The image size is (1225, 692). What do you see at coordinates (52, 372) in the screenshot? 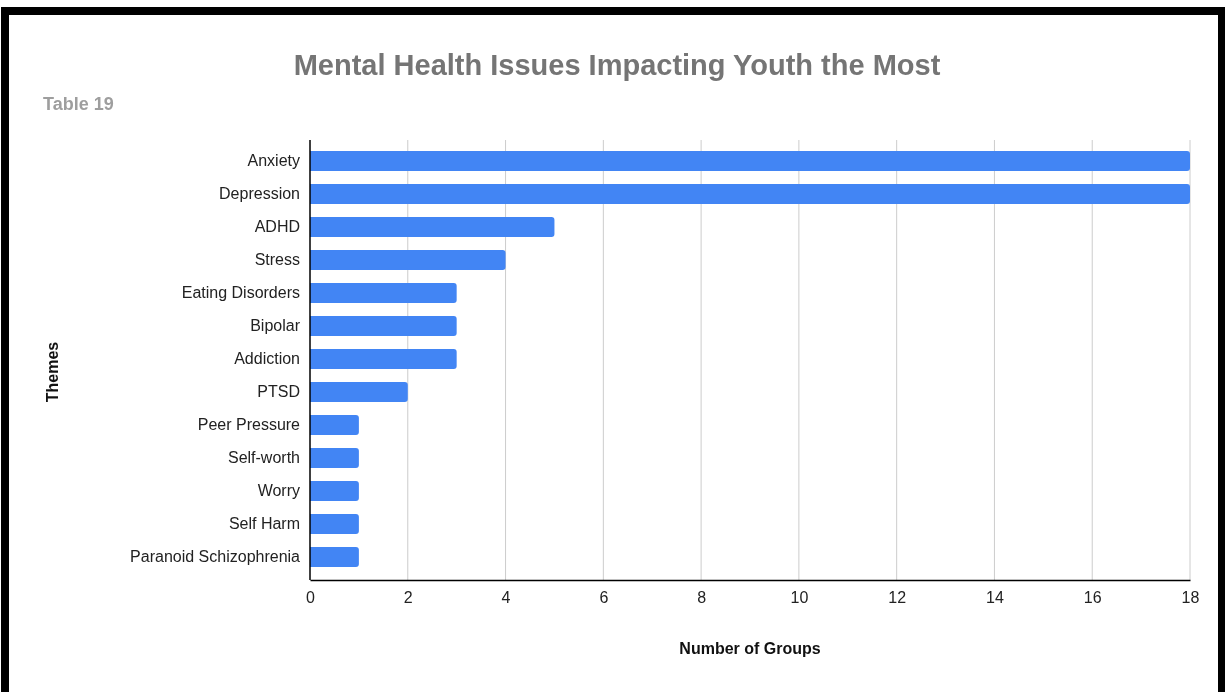
I see `y-axis-title: Themes` at bounding box center [52, 372].